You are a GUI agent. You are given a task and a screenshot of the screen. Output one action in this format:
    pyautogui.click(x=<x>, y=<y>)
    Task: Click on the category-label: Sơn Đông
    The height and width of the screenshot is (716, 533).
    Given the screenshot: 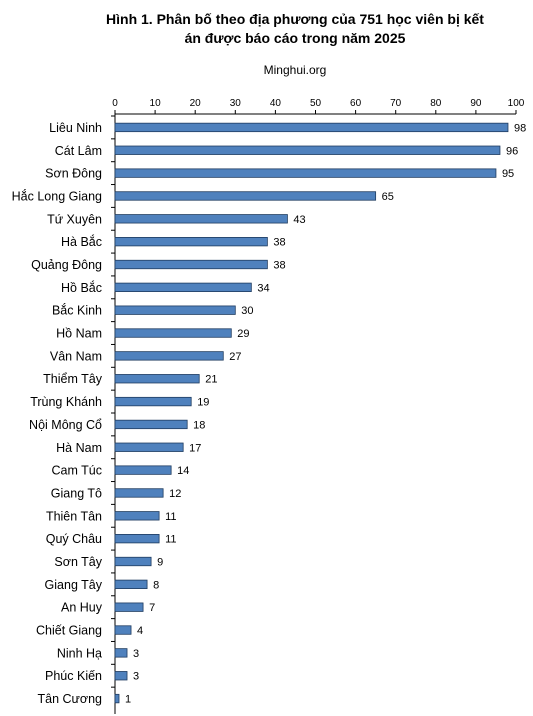 What is the action you would take?
    pyautogui.click(x=73, y=174)
    